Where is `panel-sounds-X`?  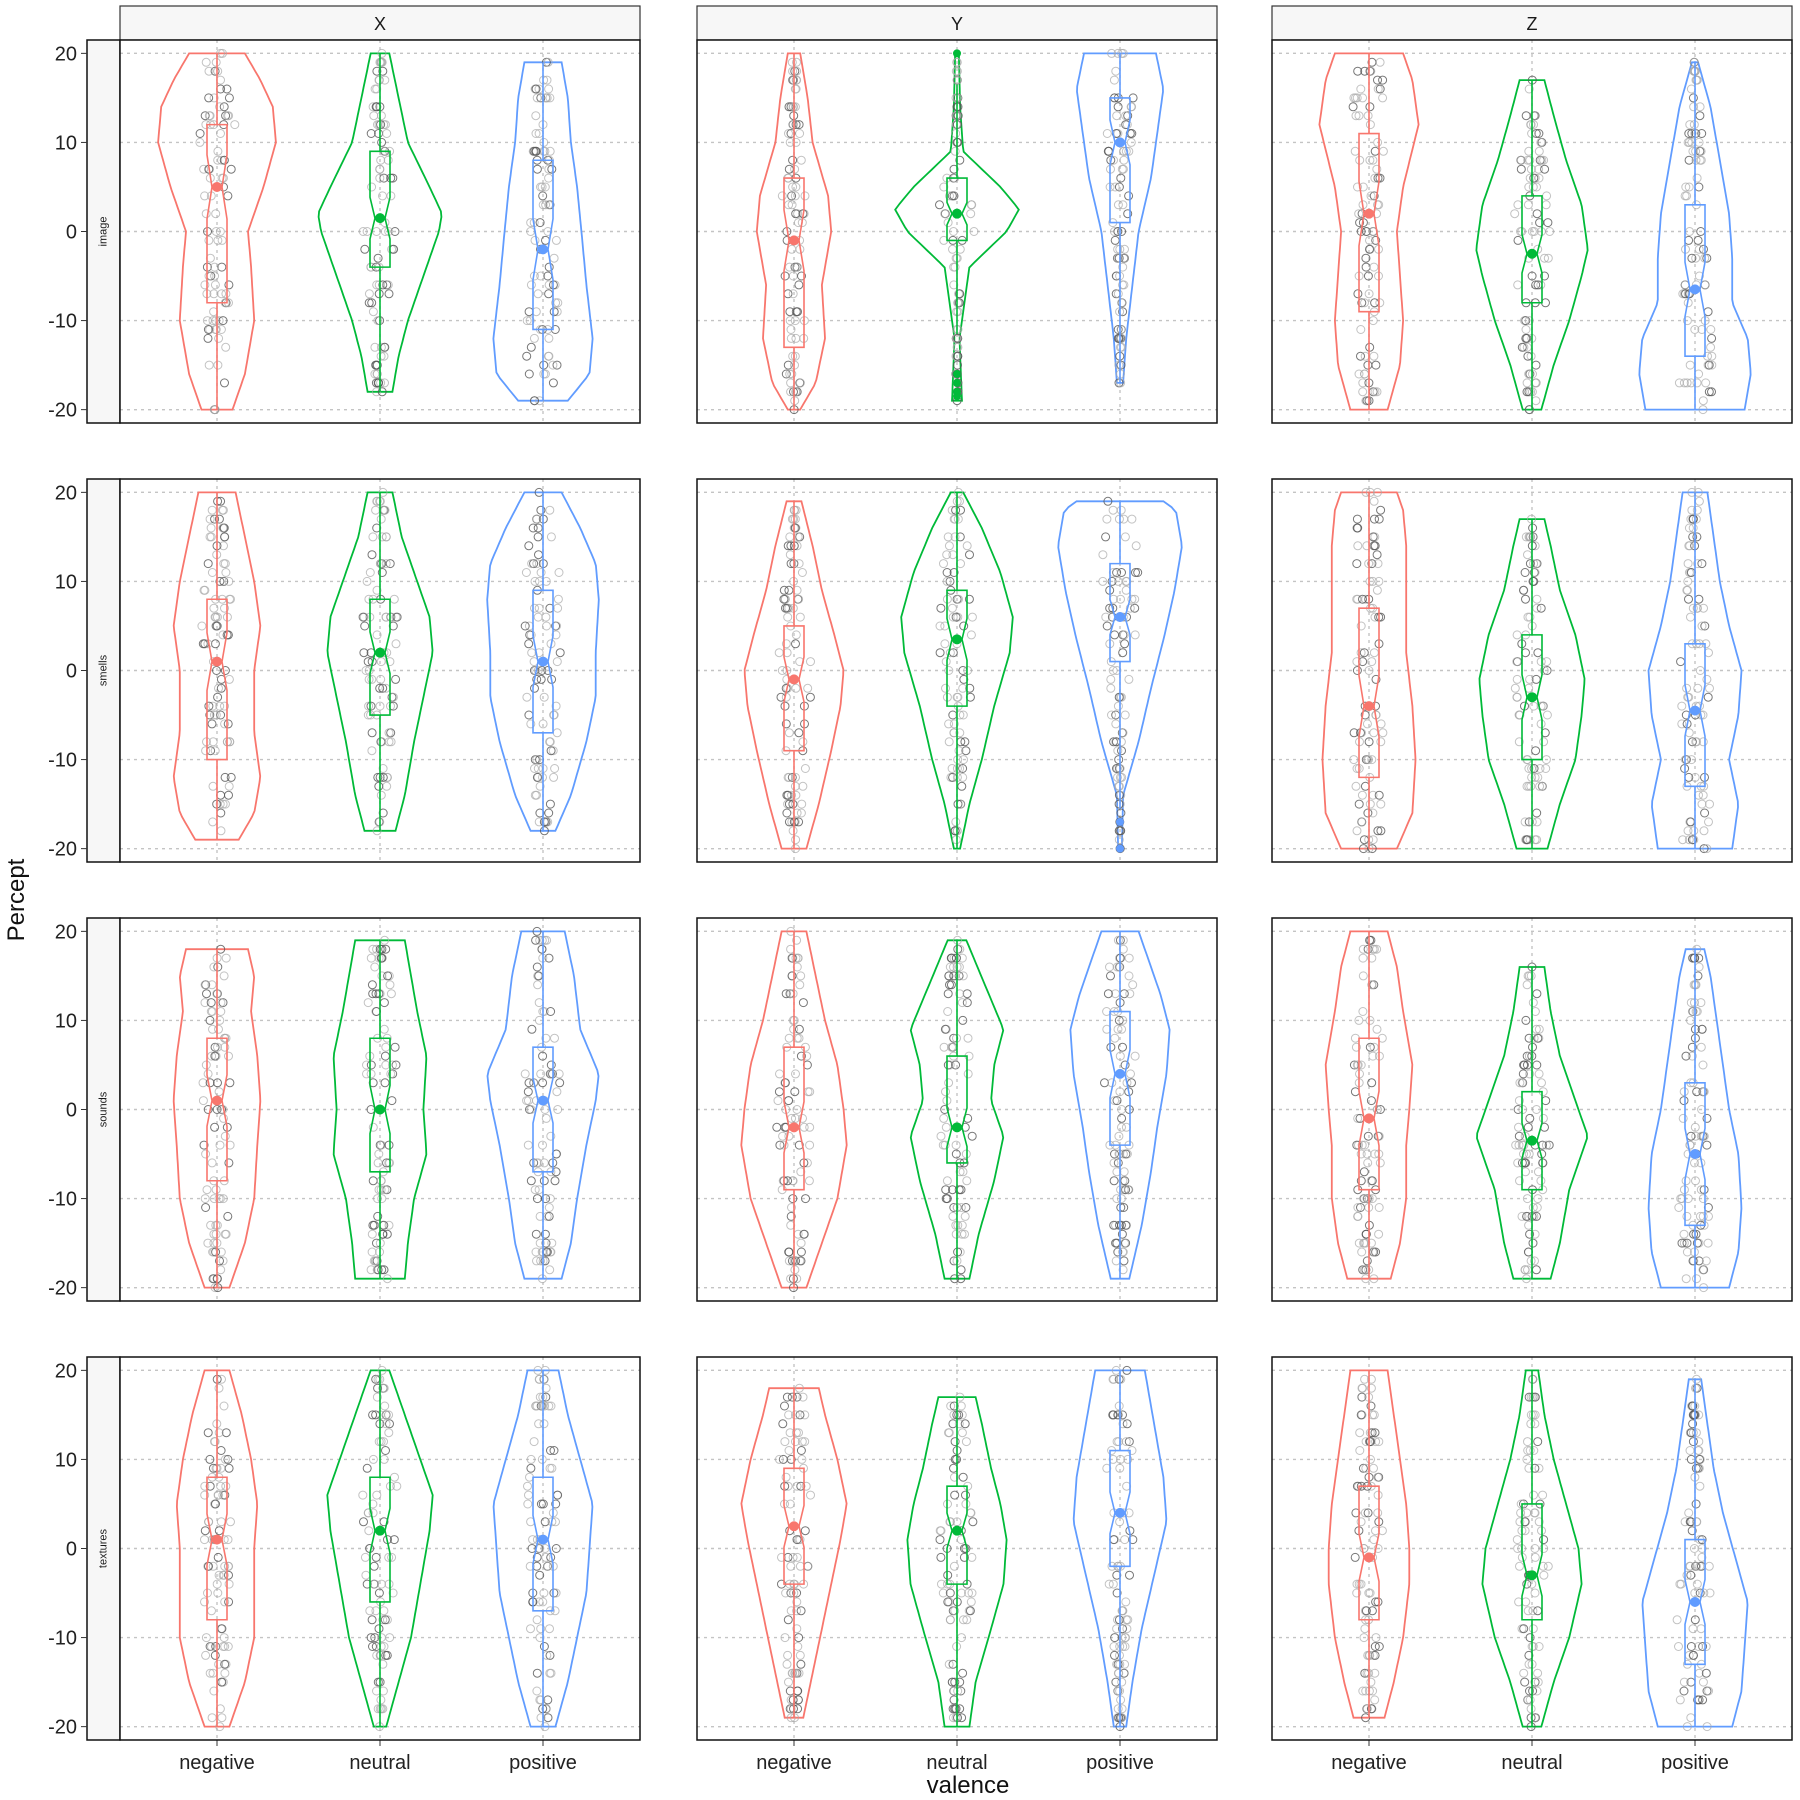 panel-sounds-X is located at coordinates (380, 1109).